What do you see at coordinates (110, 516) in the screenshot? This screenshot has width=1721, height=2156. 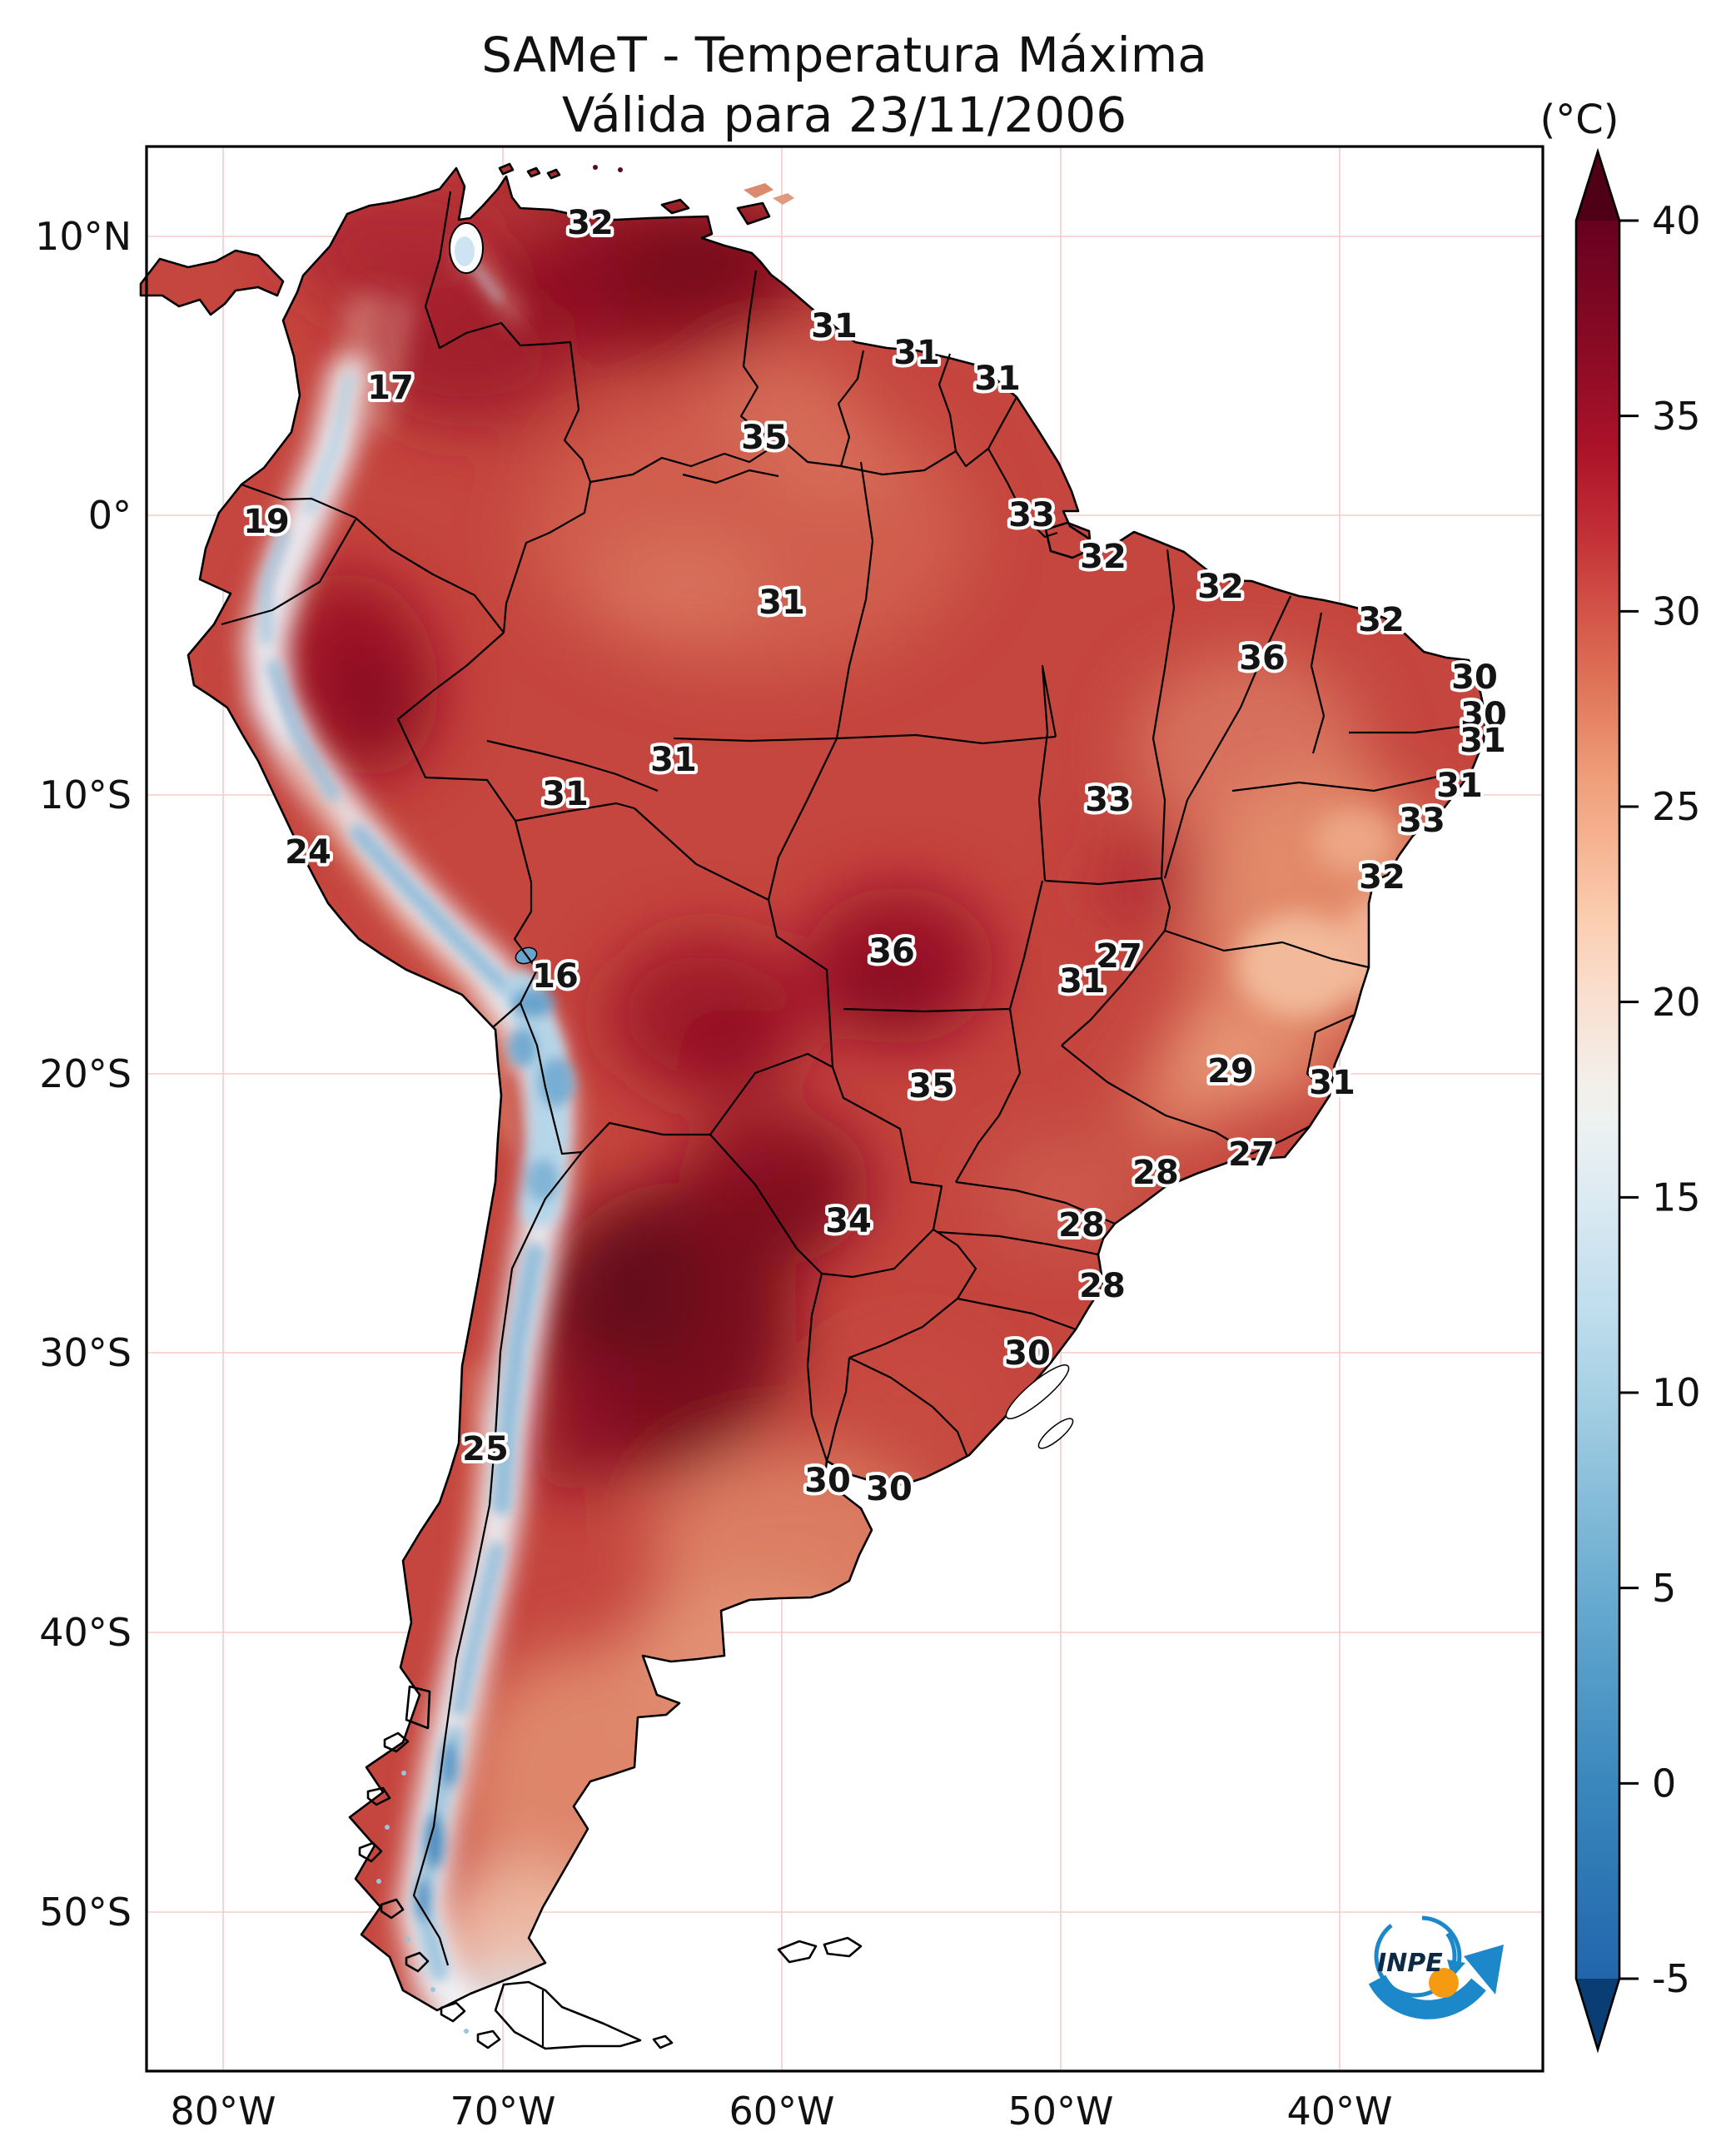 I see `latitude-tick-label: 0°` at bounding box center [110, 516].